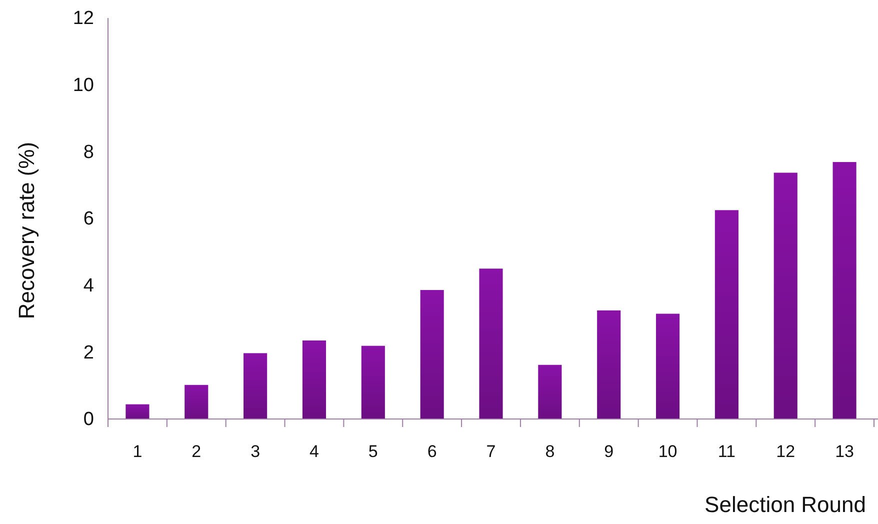 The width and height of the screenshot is (878, 524). What do you see at coordinates (491, 452) in the screenshot?
I see `x-tick-label: 7` at bounding box center [491, 452].